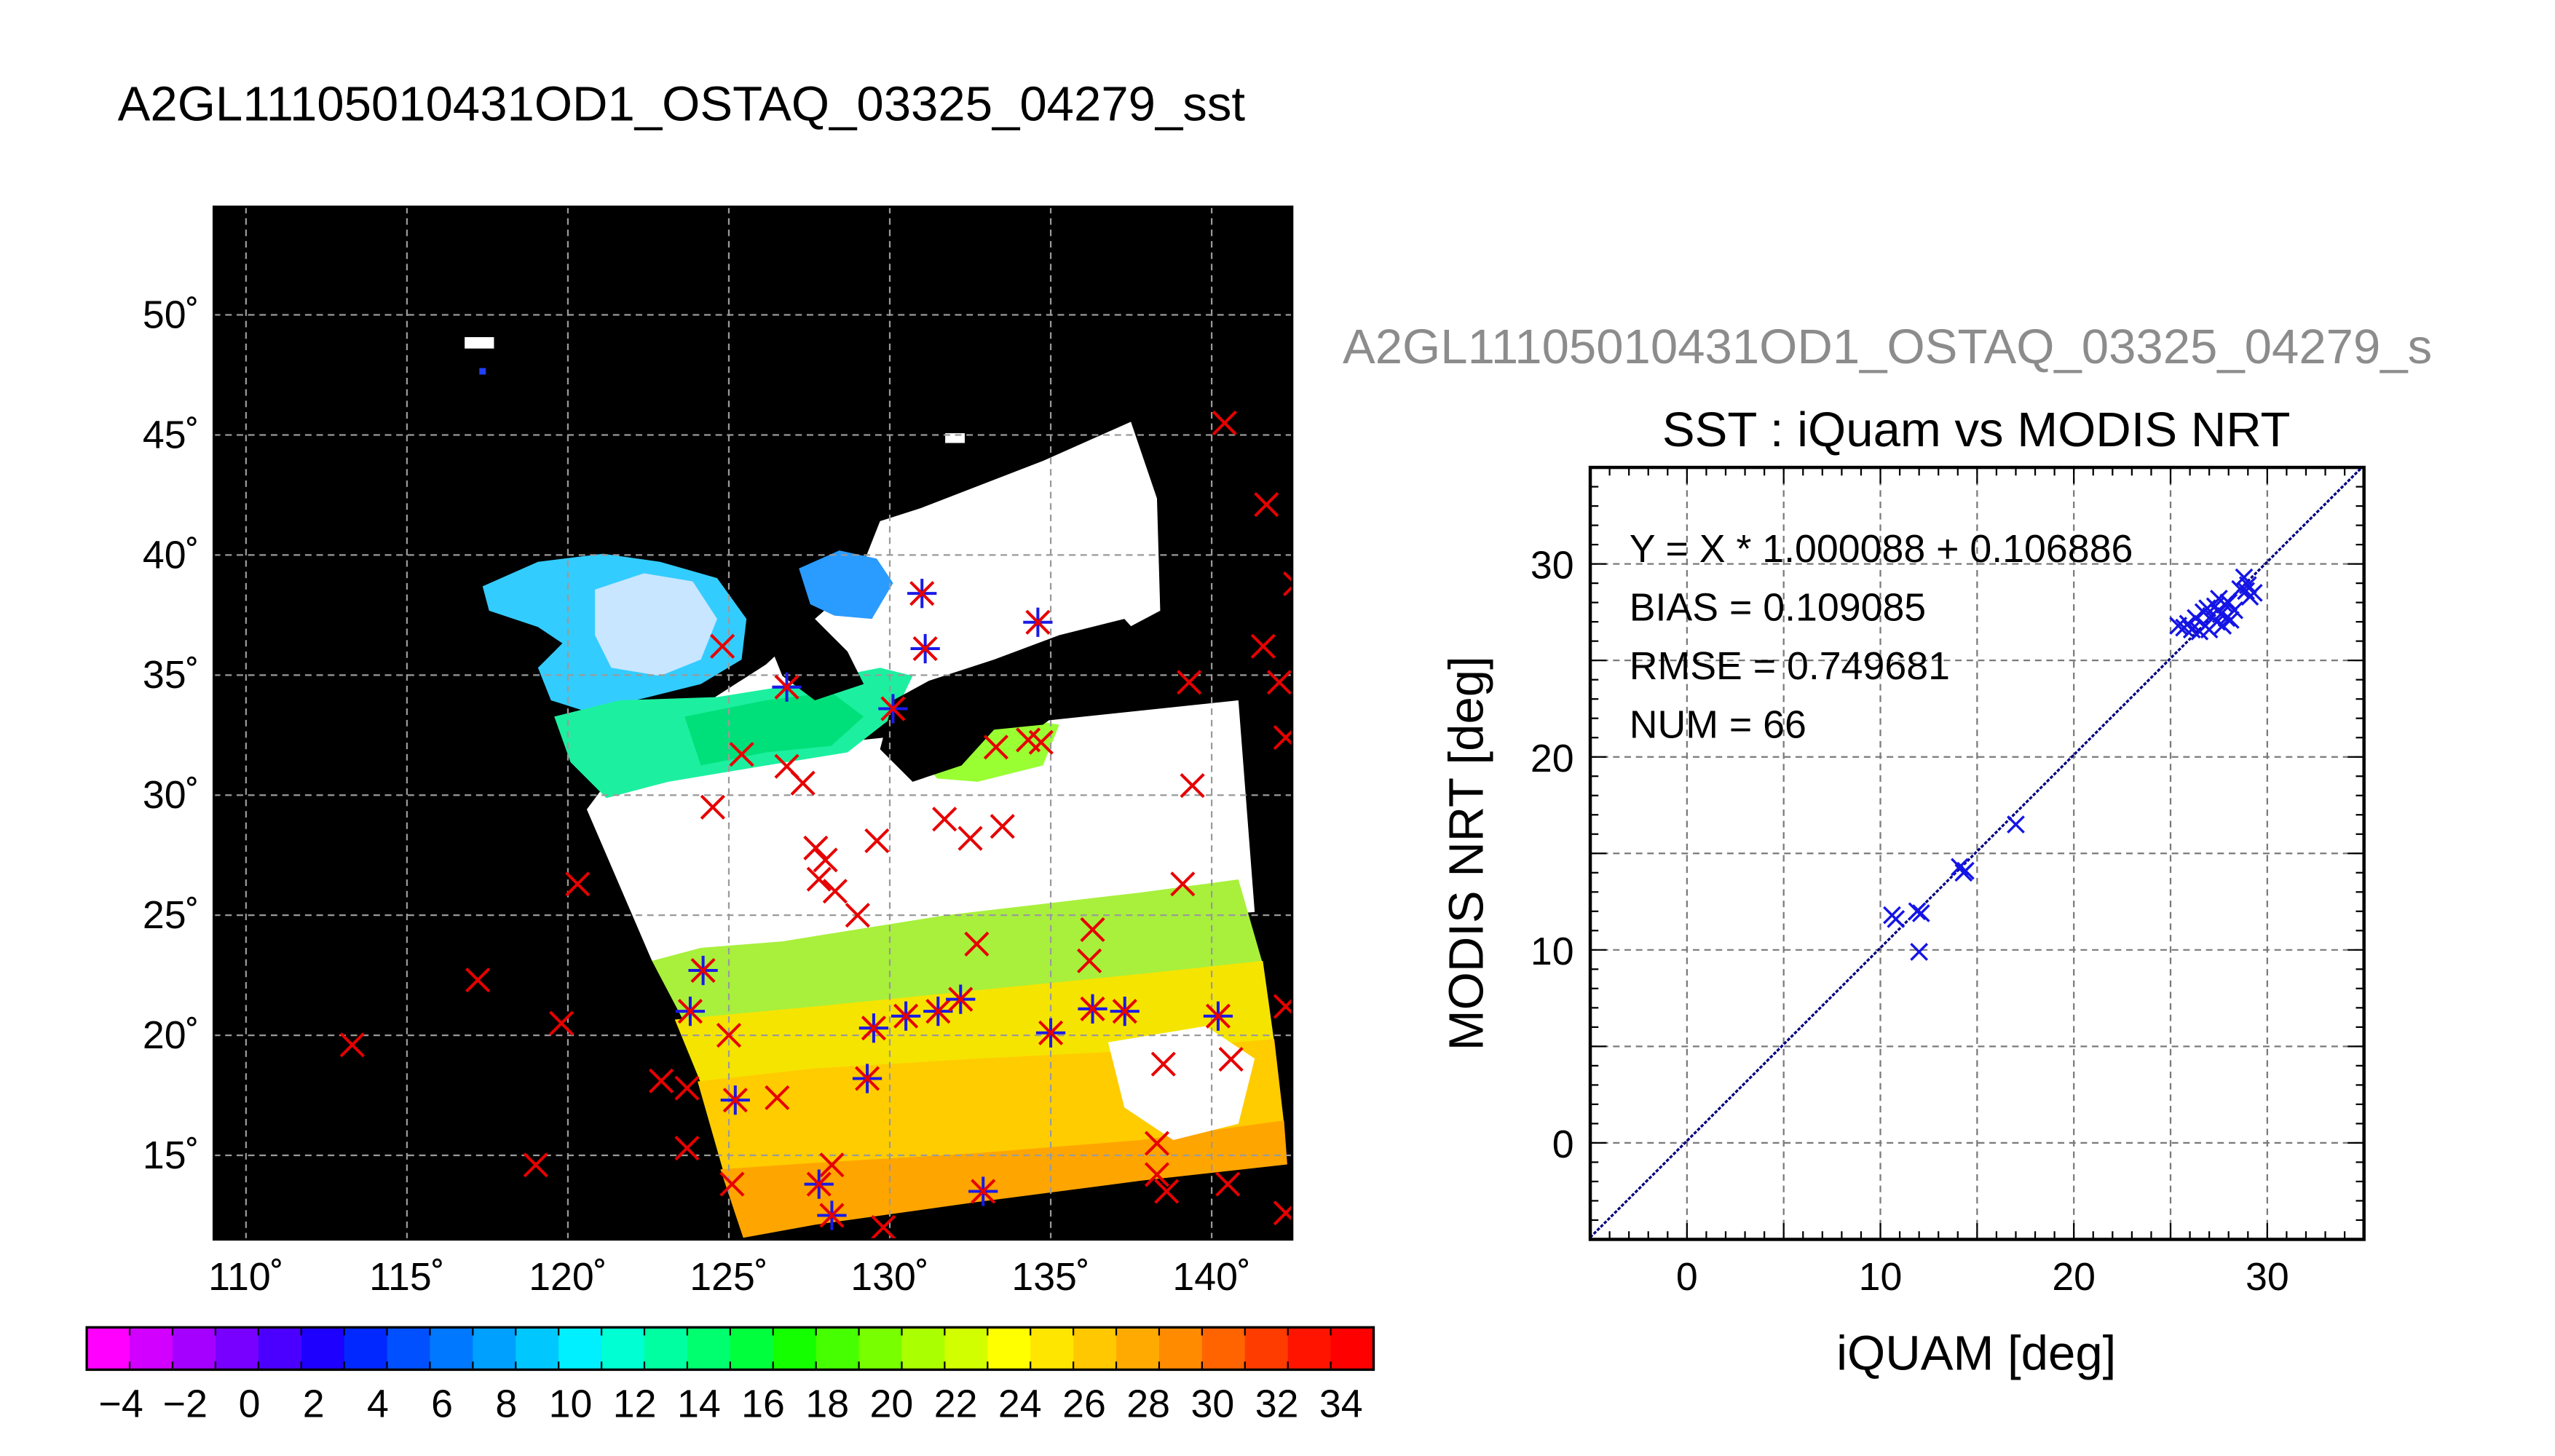  Describe the element at coordinates (250, 1403) in the screenshot. I see `colorbar-tick-label: 0` at that location.